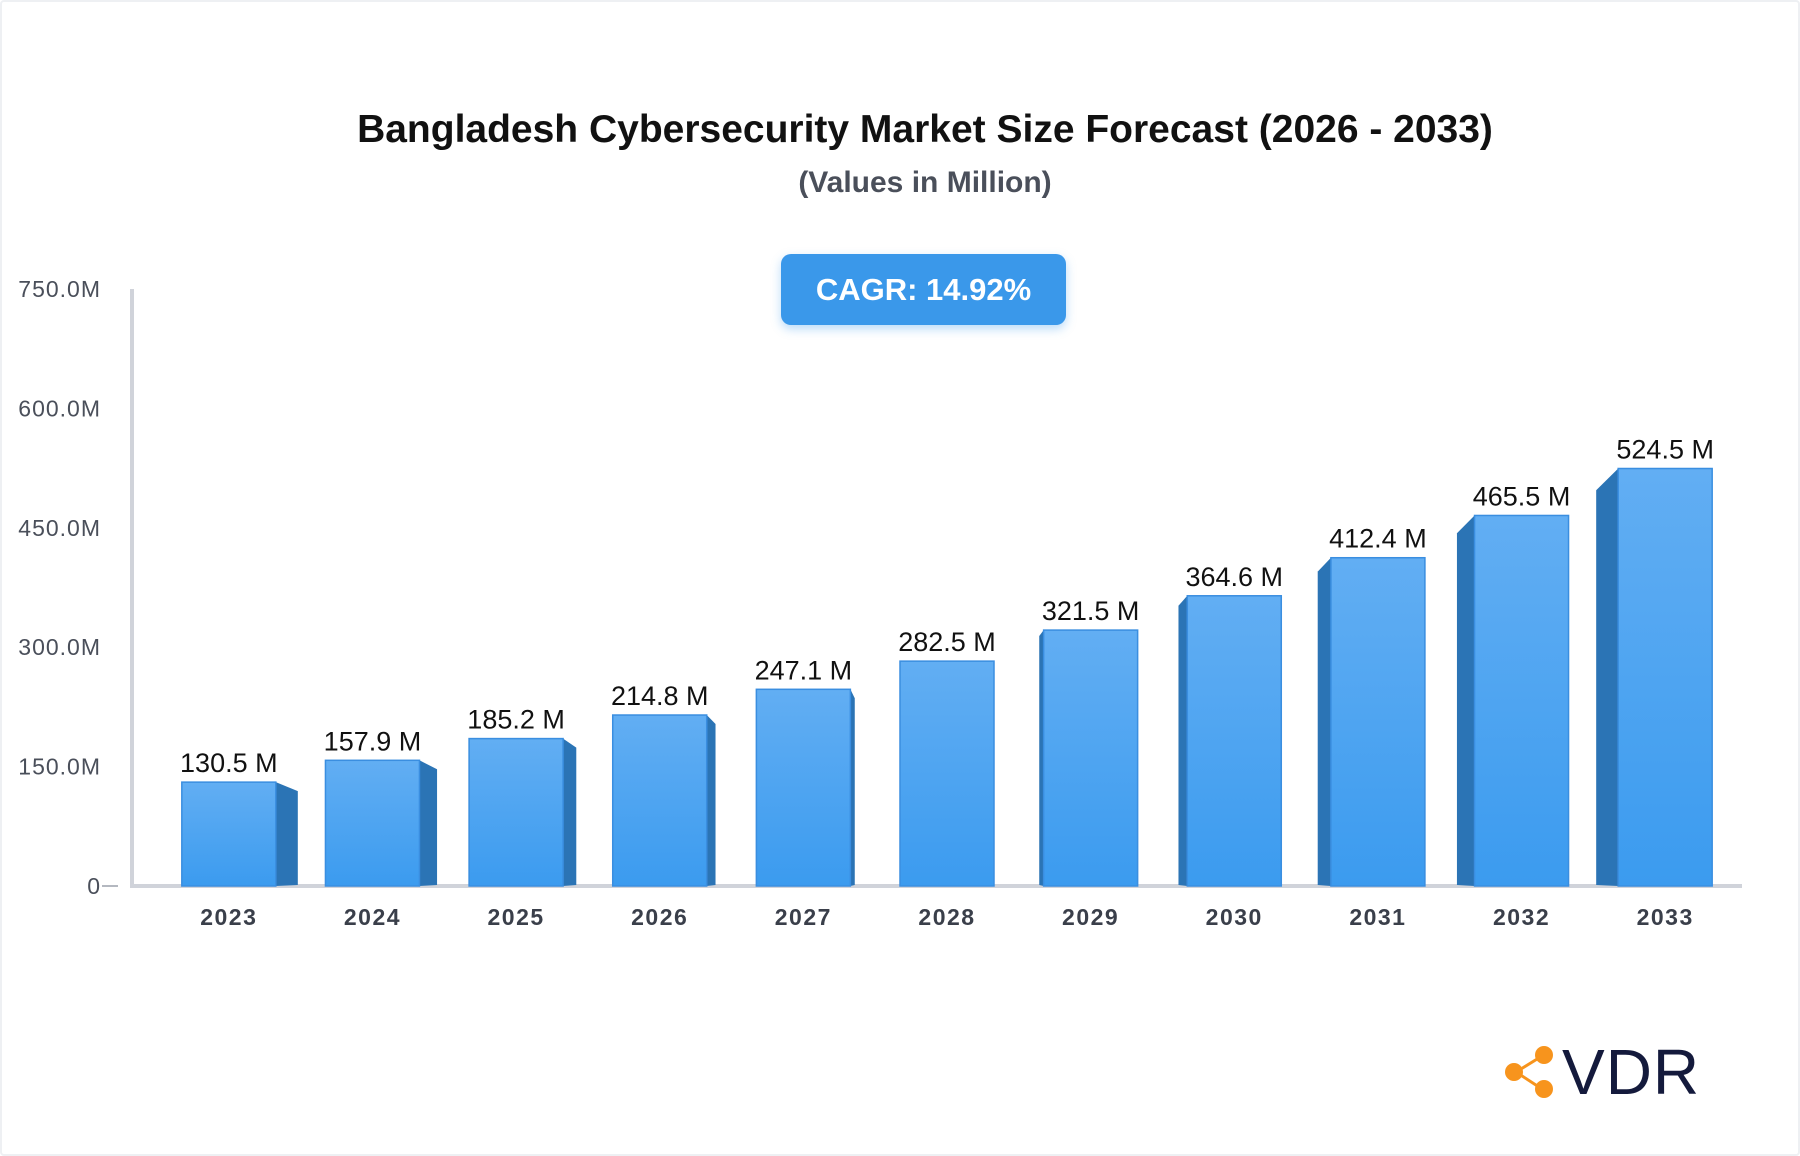  What do you see at coordinates (660, 696) in the screenshot?
I see `data-label: 214.8 M` at bounding box center [660, 696].